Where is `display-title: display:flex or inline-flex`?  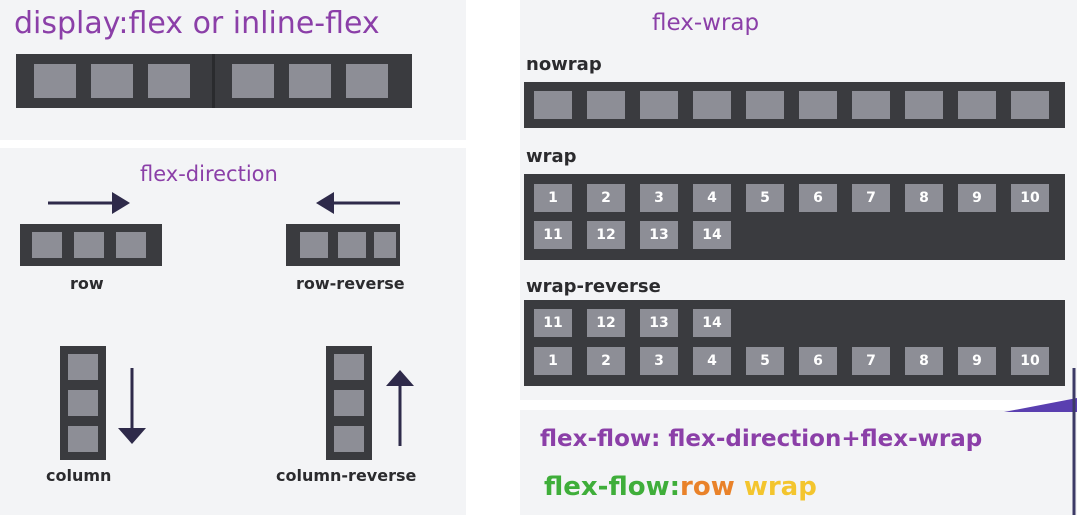
display-title: display:flex or inline-flex is located at coordinates (197, 23).